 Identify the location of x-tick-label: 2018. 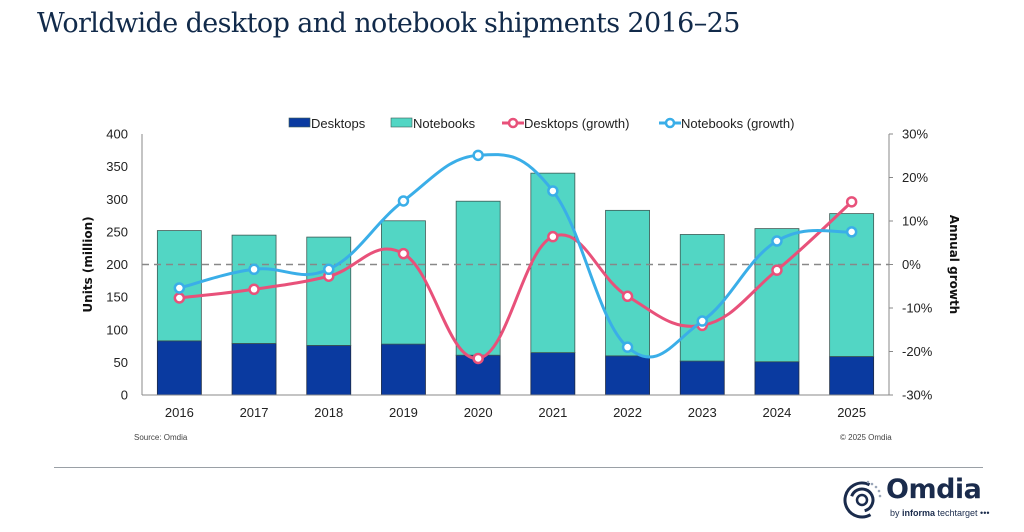
(328, 412).